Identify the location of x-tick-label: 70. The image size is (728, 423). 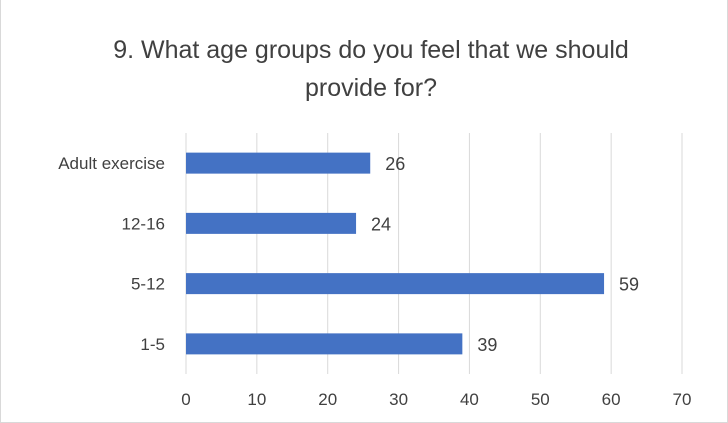
(682, 399).